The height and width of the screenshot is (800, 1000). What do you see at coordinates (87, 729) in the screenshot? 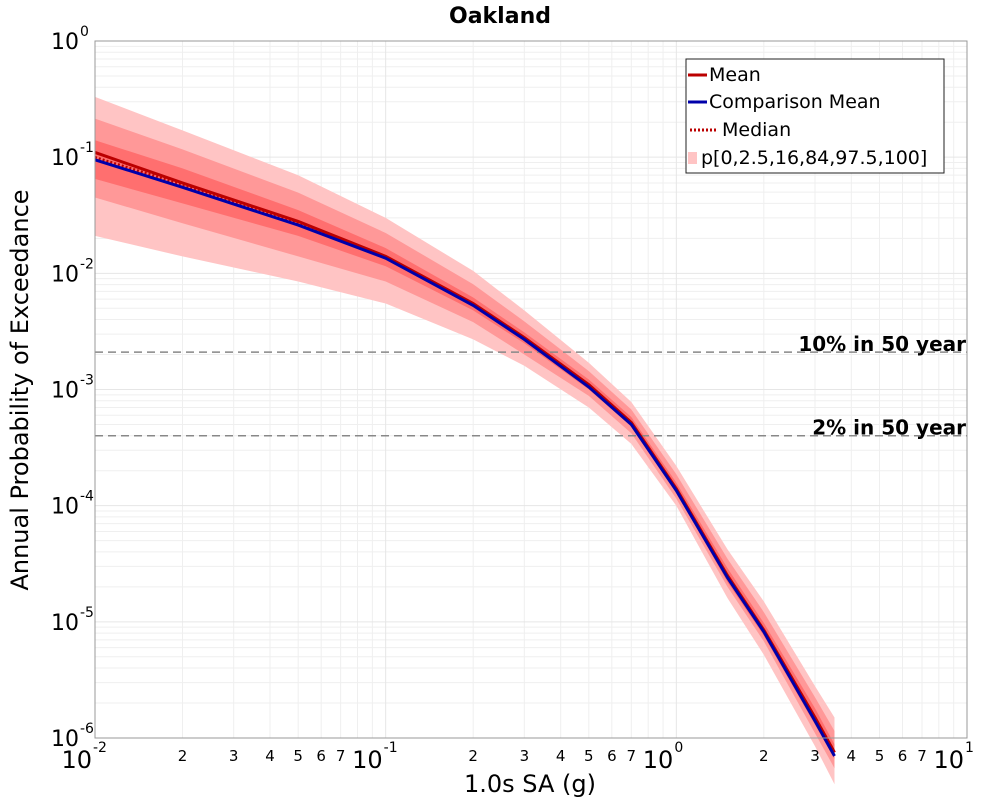
I see `y-tick-exponent: -6` at bounding box center [87, 729].